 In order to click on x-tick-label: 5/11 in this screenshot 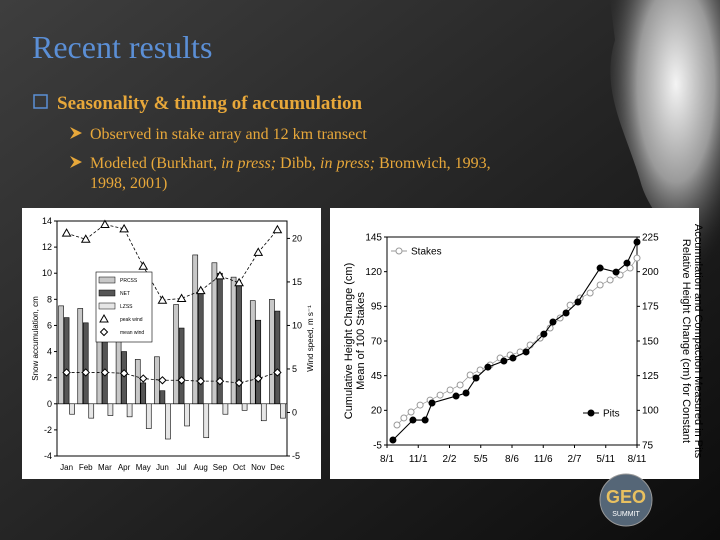, I will do `click(605, 459)`.